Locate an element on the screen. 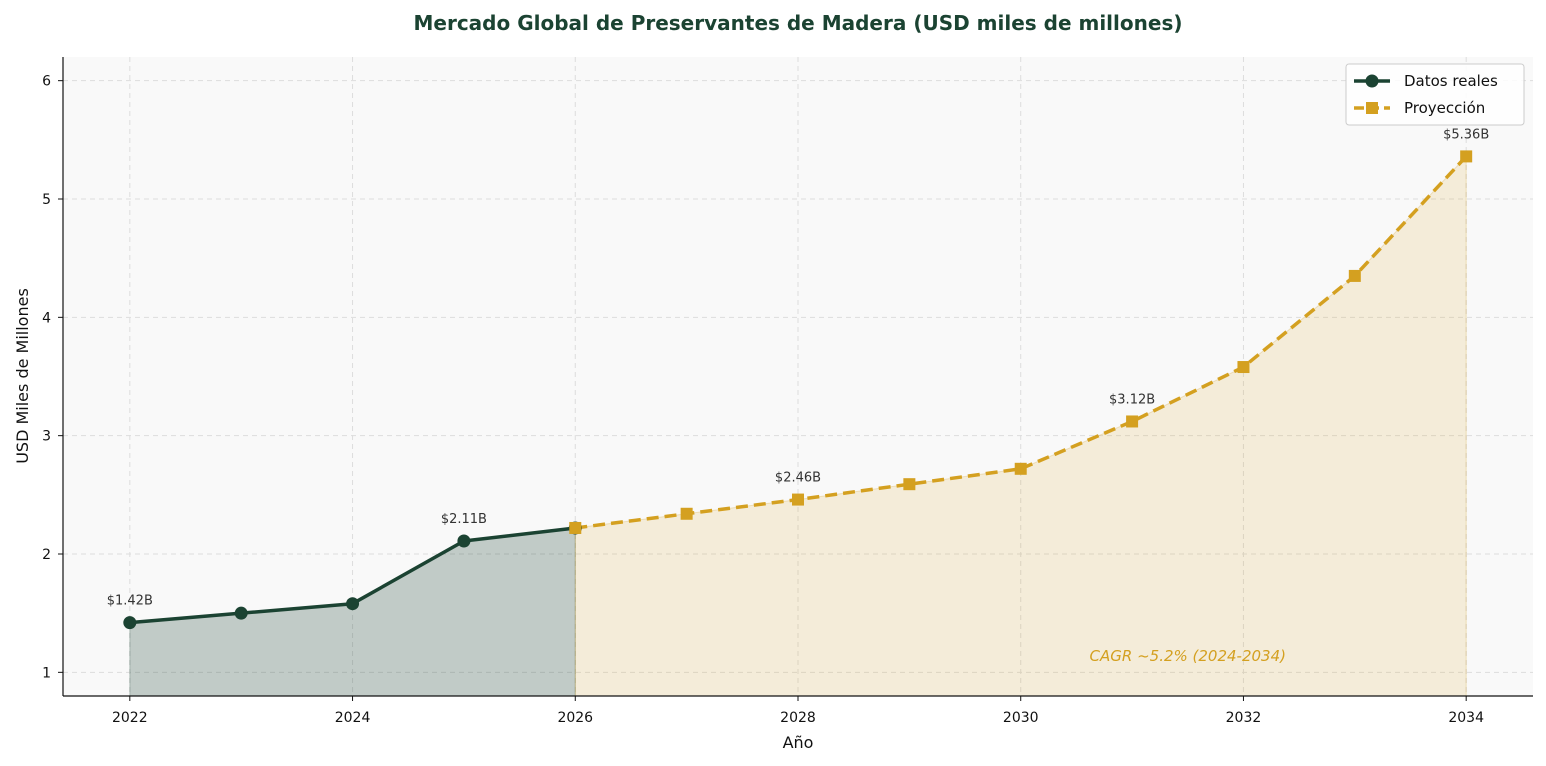 This screenshot has height=766, width=1546. y-tick-label: 3 is located at coordinates (46, 437).